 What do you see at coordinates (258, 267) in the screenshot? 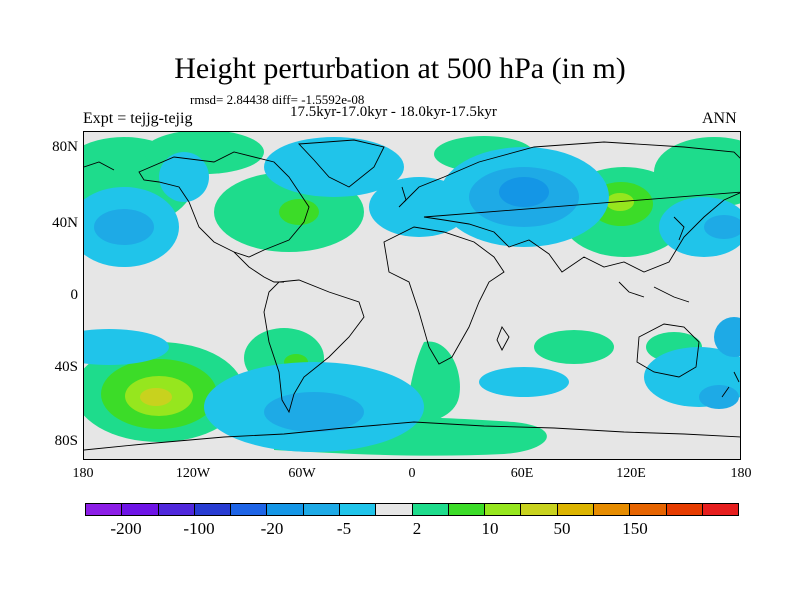
I see `coastline-central-america` at bounding box center [258, 267].